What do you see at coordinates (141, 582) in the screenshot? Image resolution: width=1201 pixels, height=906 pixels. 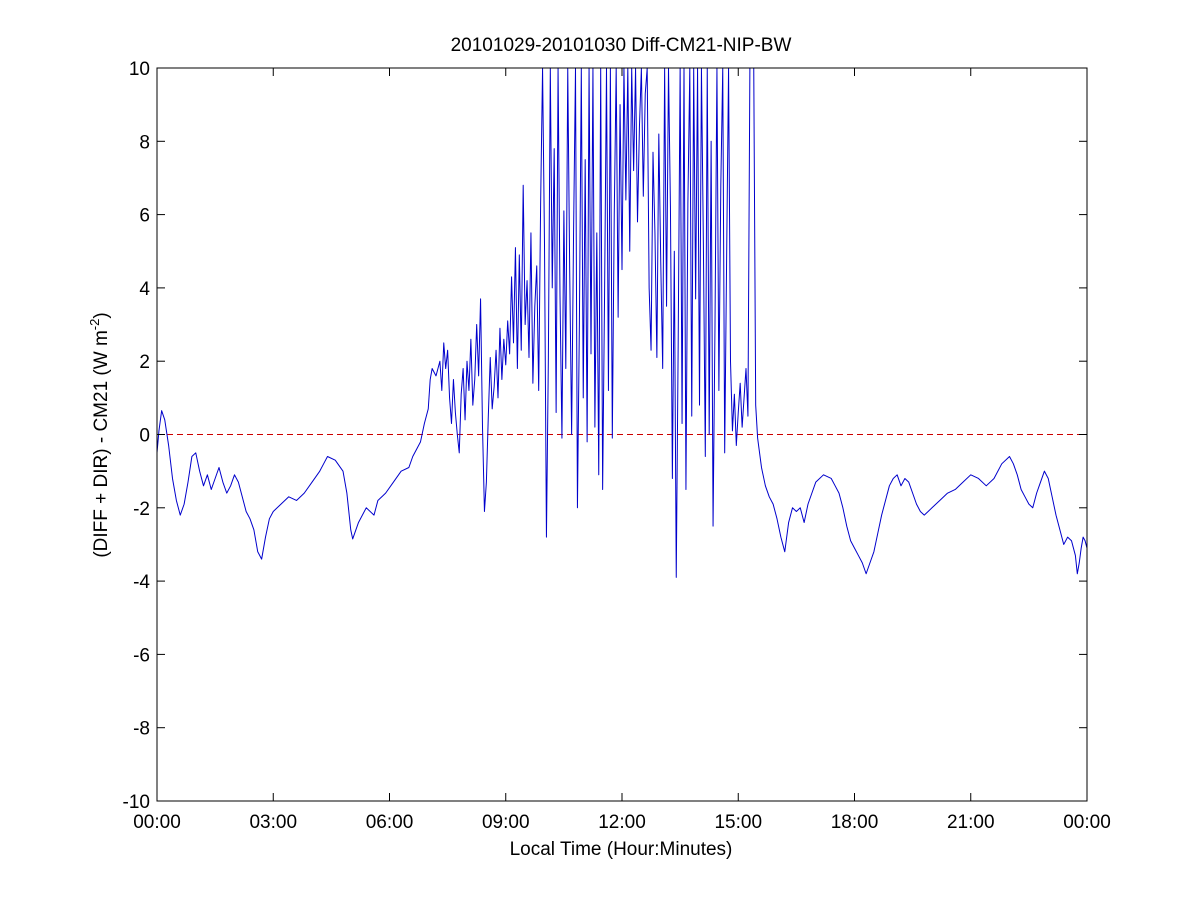 I see `y-tick-label: -4` at bounding box center [141, 582].